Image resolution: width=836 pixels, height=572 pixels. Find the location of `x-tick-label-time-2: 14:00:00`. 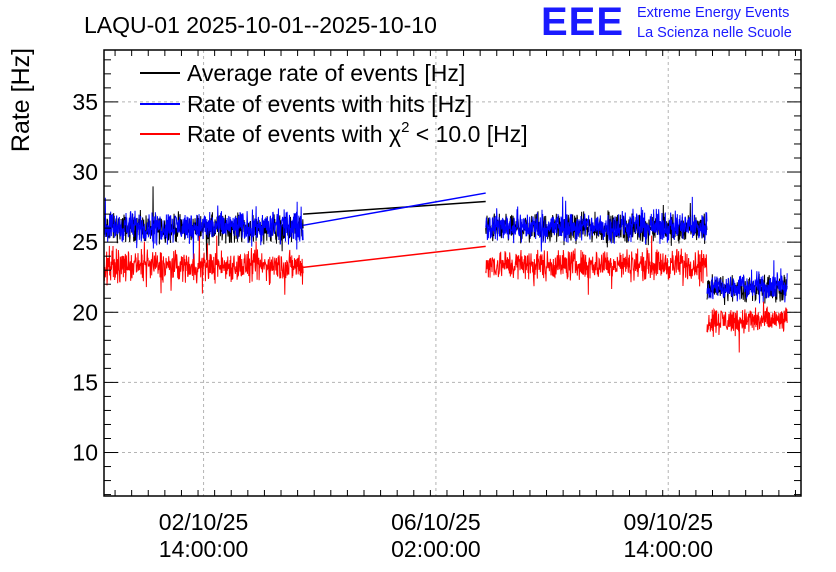

x-tick-label-time-2: 14:00:00 is located at coordinates (668, 549).